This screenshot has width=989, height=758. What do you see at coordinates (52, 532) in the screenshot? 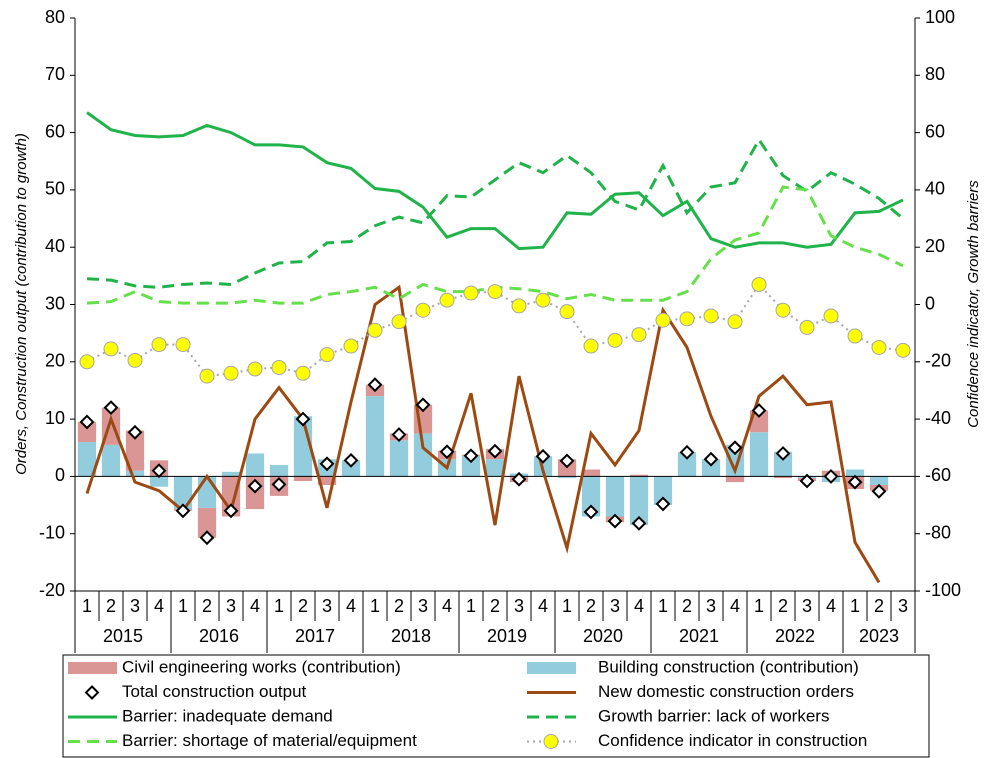
I see `y-tick-label: -10` at bounding box center [52, 532].